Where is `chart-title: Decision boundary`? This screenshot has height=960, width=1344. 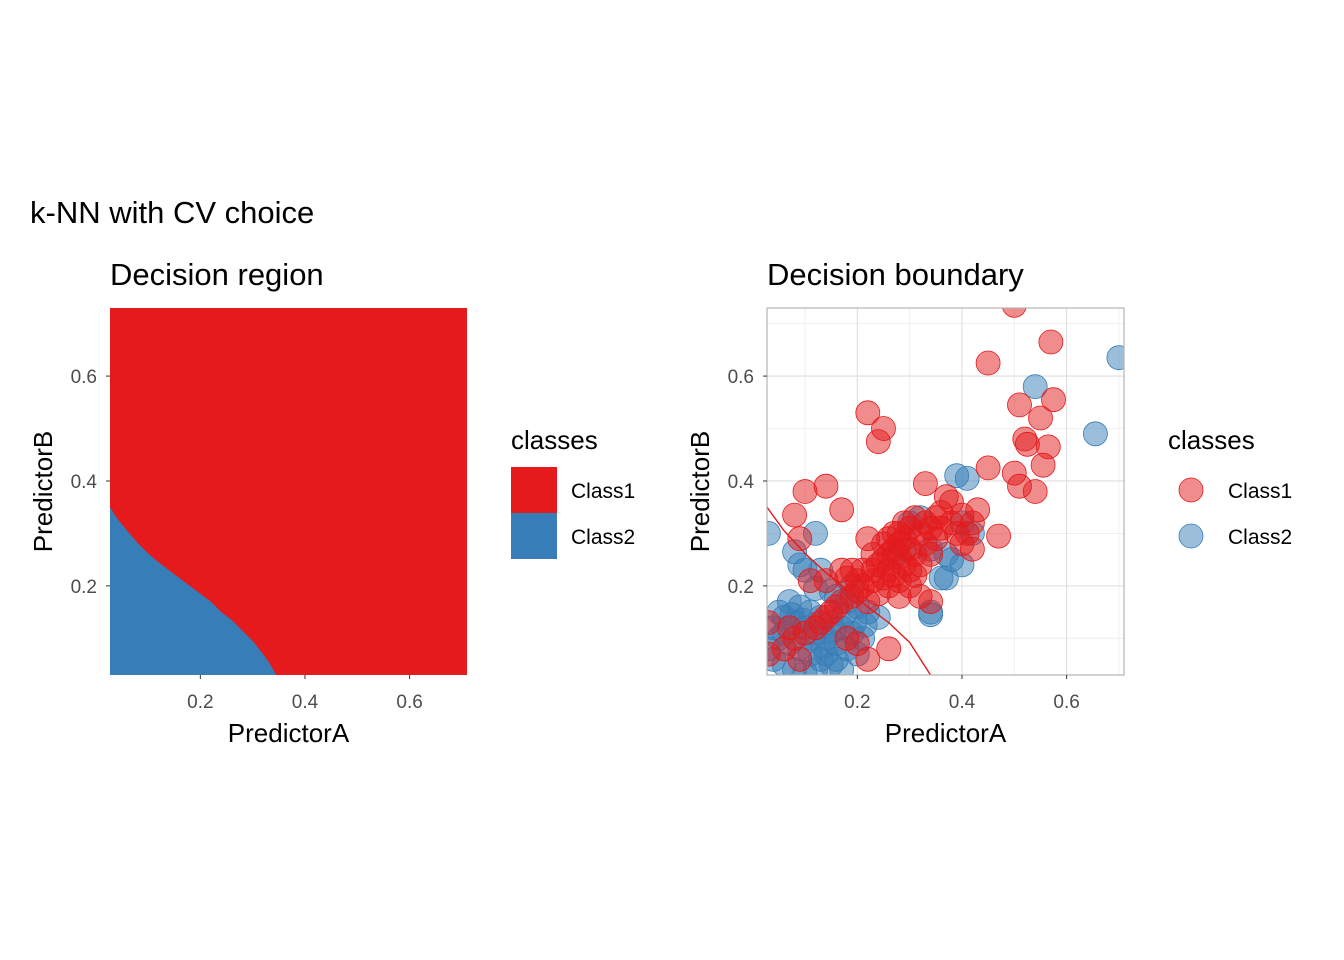 chart-title: Decision boundary is located at coordinates (895, 274).